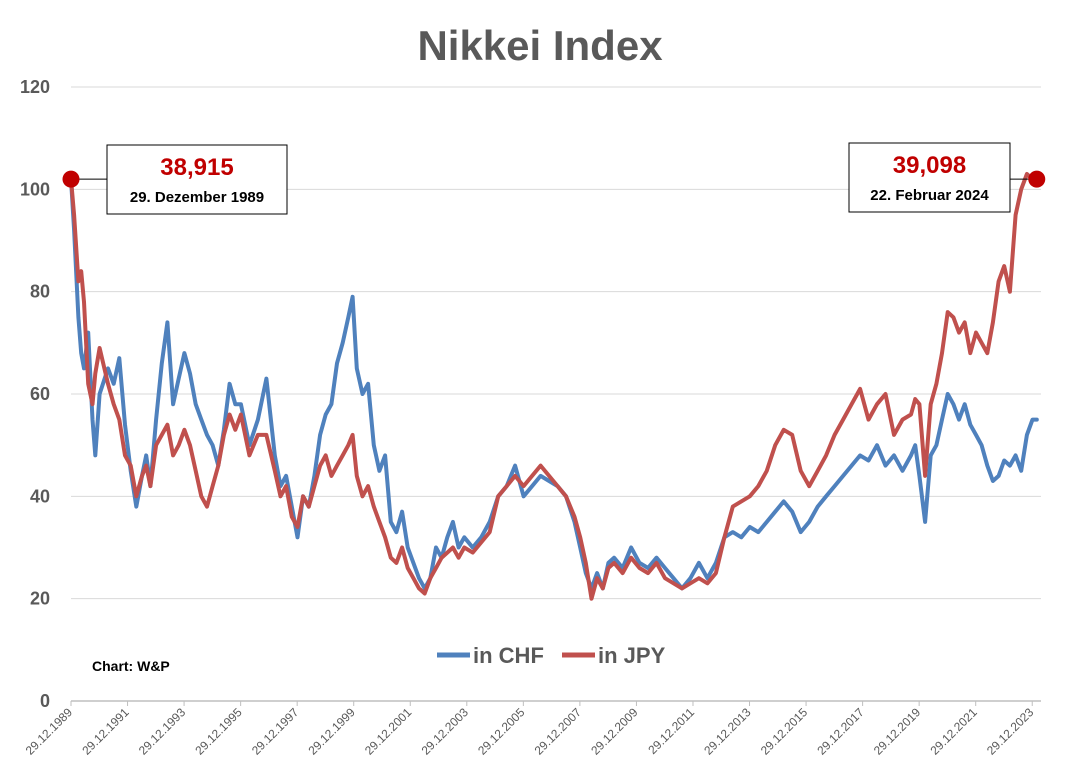 Image resolution: width=1065 pixels, height=784 pixels. I want to click on x-tick-label: 29.12.2021, so click(953, 731).